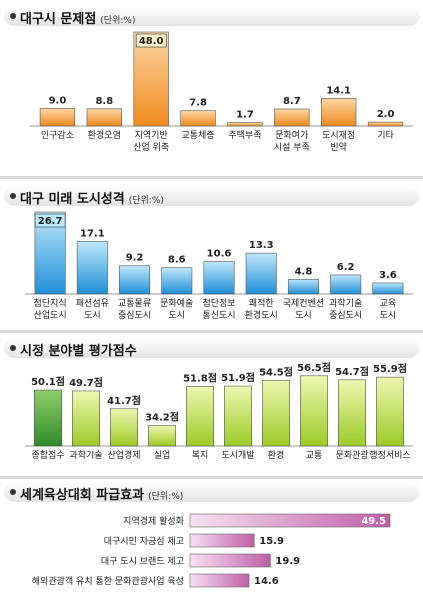 Image resolution: width=423 pixels, height=611 pixels. Describe the element at coordinates (388, 303) in the screenshot. I see `category-label: 교육` at that location.